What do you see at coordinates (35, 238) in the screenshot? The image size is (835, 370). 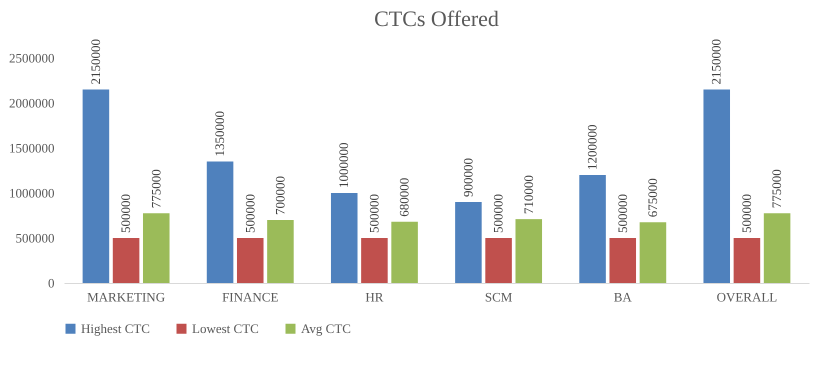 I see `y-tick-label: 500000` at bounding box center [35, 238].